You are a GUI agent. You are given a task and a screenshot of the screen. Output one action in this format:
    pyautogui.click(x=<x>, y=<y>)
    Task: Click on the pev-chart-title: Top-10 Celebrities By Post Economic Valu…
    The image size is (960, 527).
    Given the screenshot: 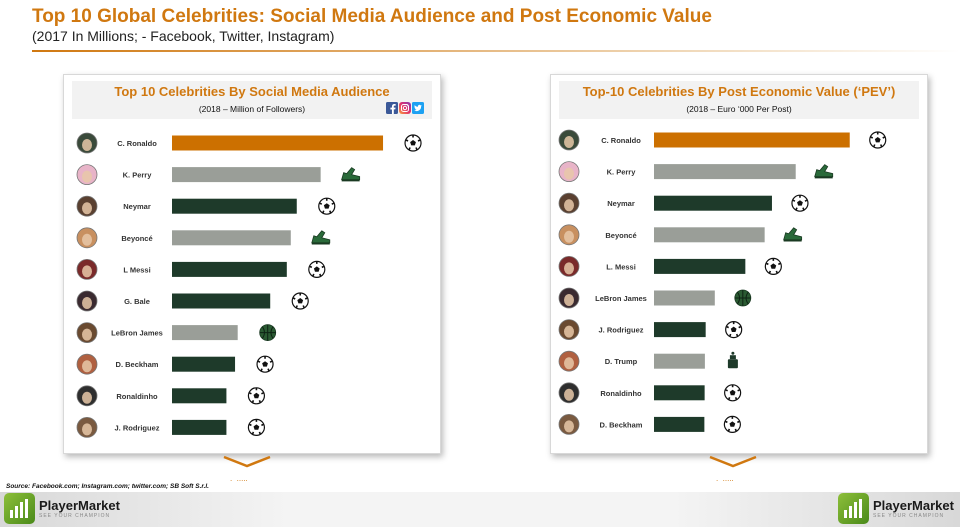 What is the action you would take?
    pyautogui.click(x=739, y=91)
    